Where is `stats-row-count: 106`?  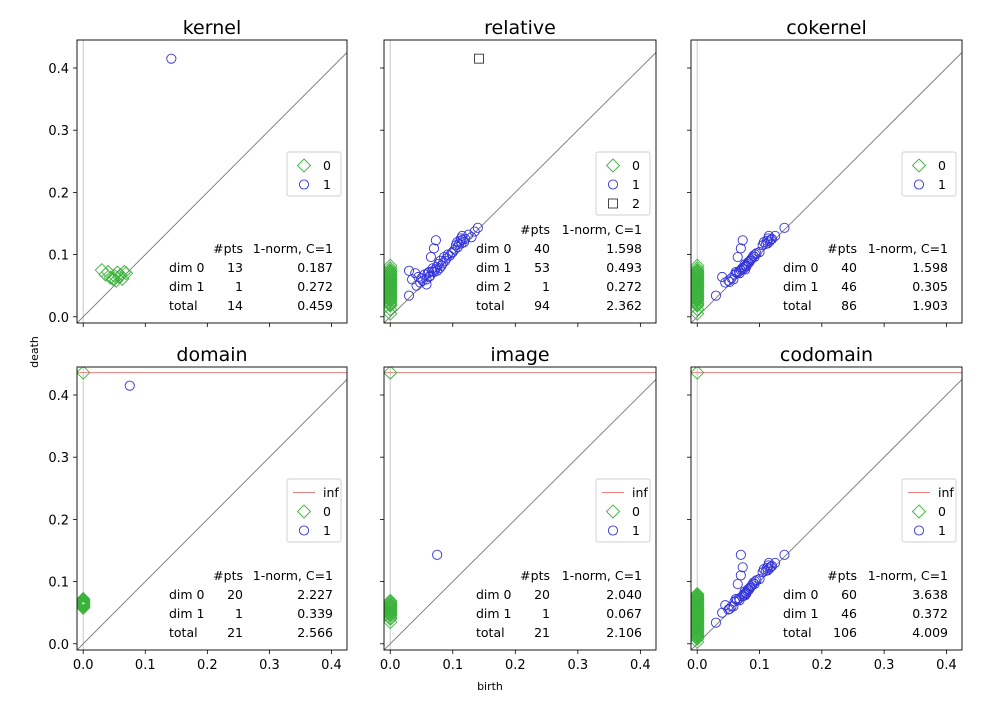
stats-row-count: 106 is located at coordinates (845, 632).